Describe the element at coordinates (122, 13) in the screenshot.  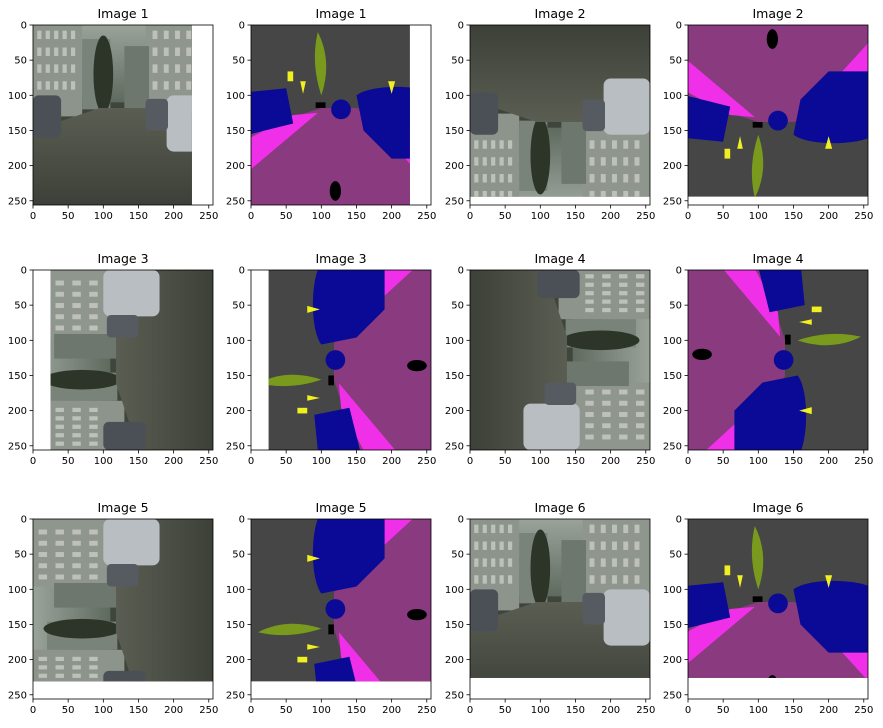
I see `panel-title: Image 1` at that location.